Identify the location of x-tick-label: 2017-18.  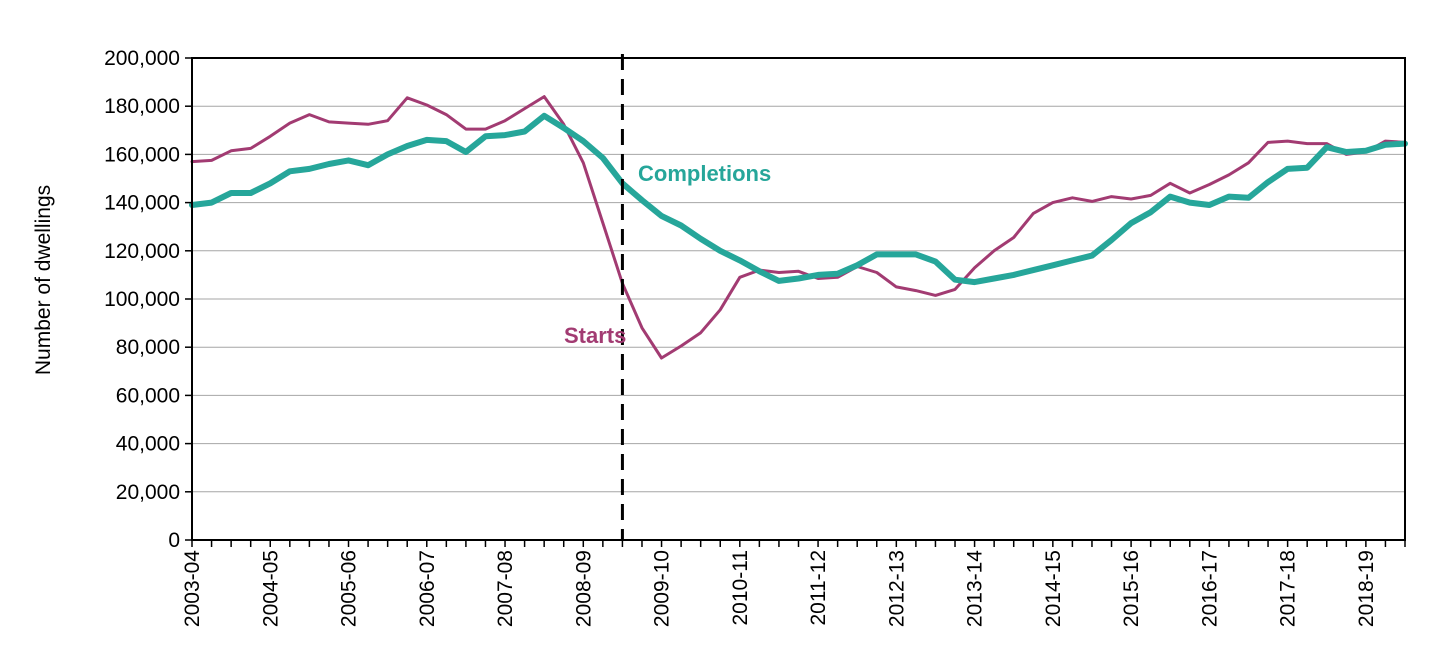
(1288, 588).